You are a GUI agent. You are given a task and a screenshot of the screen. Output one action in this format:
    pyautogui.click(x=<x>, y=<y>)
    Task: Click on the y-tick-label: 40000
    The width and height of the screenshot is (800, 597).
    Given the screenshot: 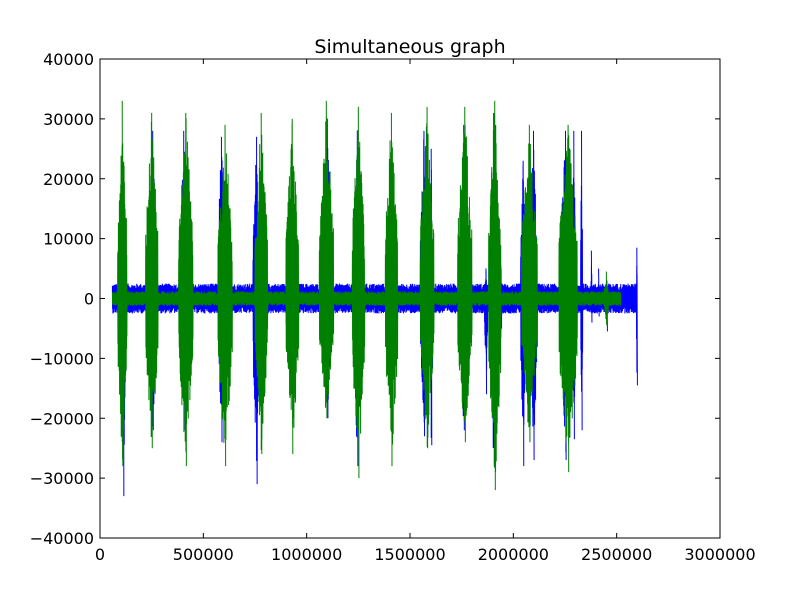 What is the action you would take?
    pyautogui.click(x=68, y=59)
    